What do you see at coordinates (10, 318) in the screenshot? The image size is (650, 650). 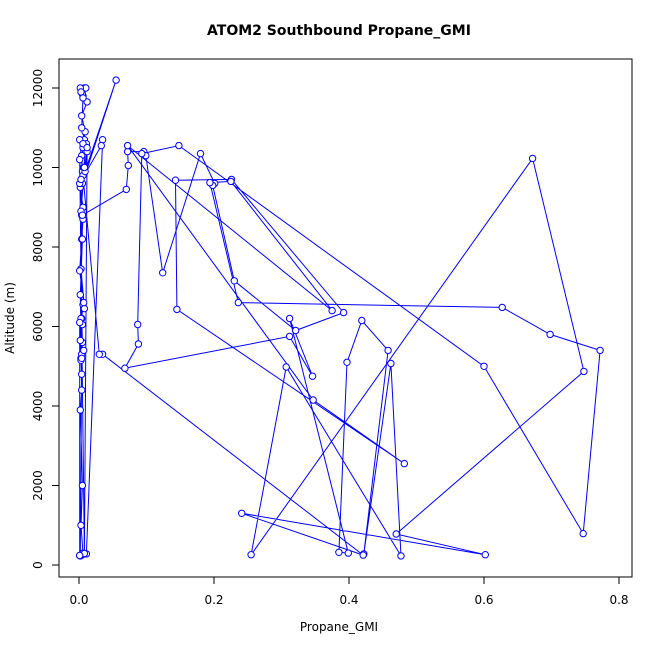 I see `y-axis-label: Altitude (m)` at bounding box center [10, 318].